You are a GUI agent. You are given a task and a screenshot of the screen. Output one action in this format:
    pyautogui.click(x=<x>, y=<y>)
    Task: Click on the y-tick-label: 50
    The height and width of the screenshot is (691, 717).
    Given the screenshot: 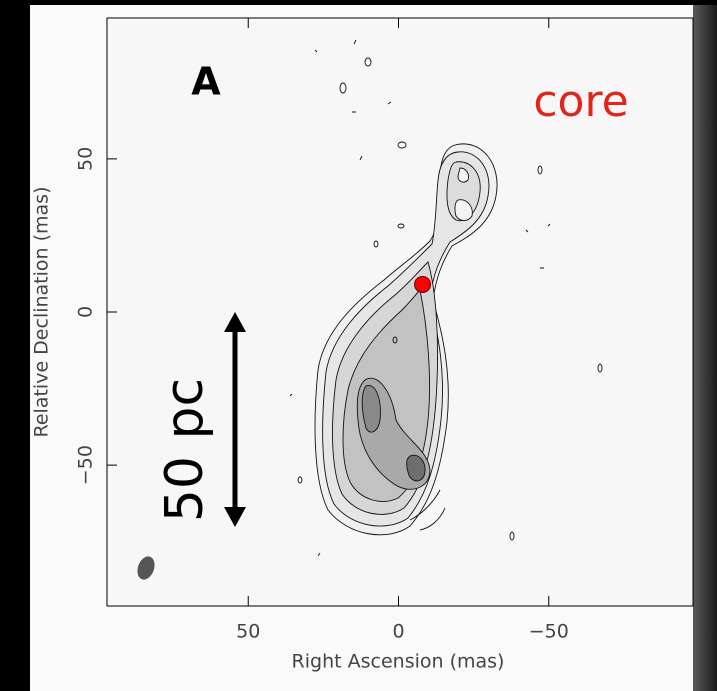 What is the action you would take?
    pyautogui.click(x=86, y=159)
    